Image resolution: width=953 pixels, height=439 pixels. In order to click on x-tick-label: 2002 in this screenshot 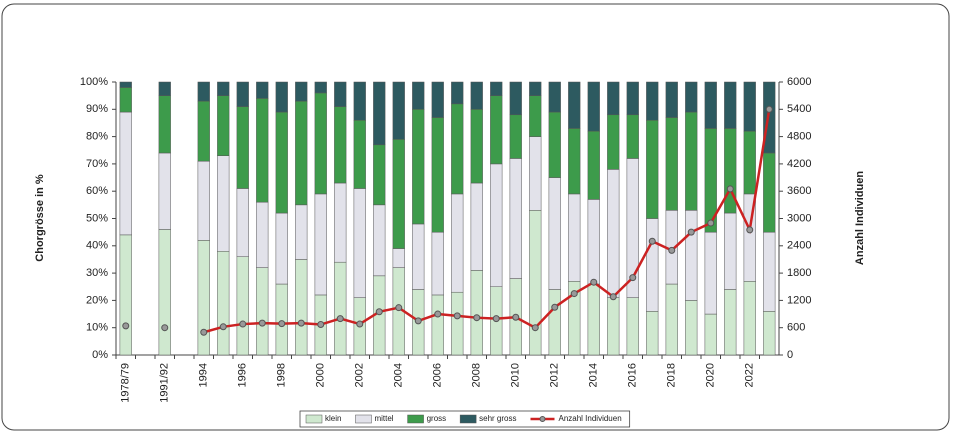, I will do `click(360, 375)`.